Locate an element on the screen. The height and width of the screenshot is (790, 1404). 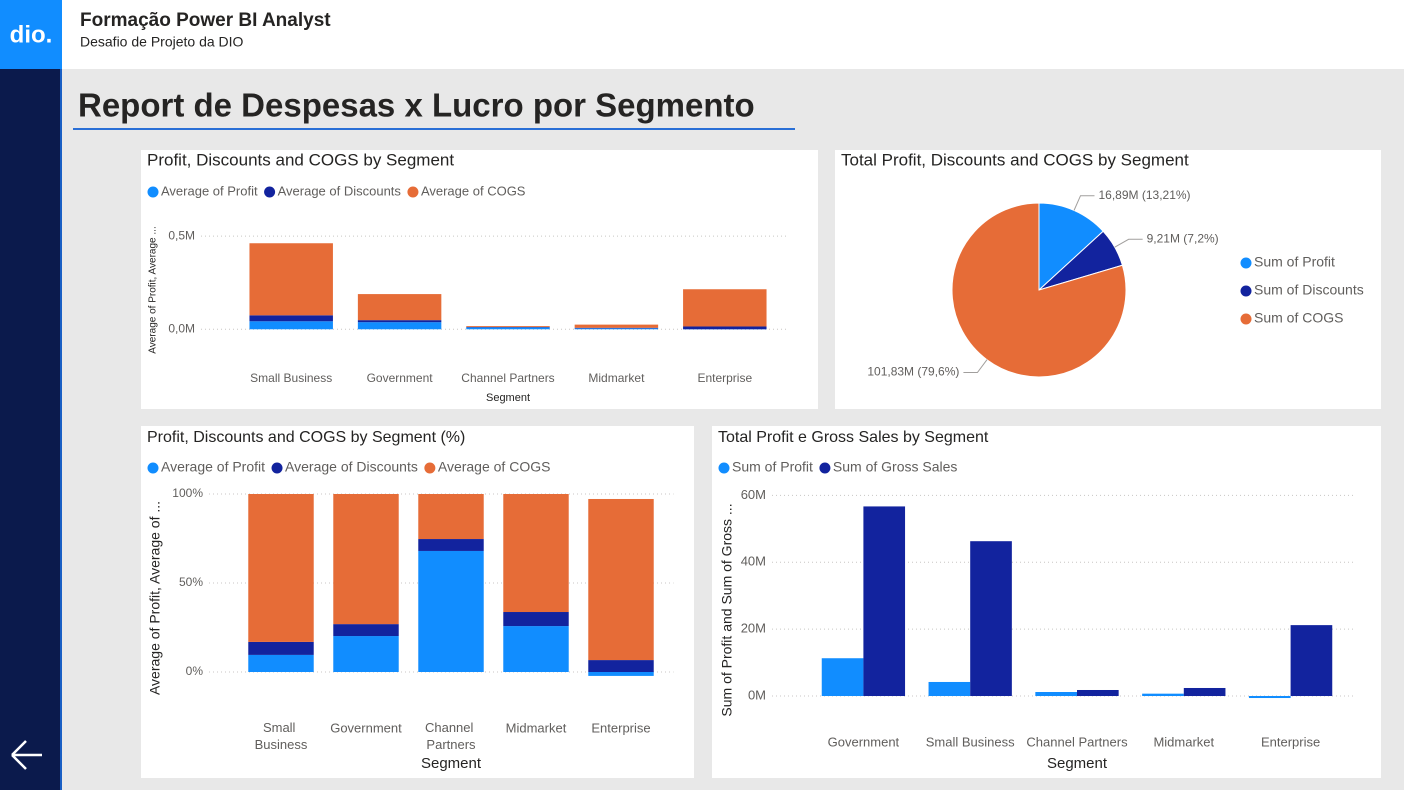
header-bar is located at coordinates (733, 34).